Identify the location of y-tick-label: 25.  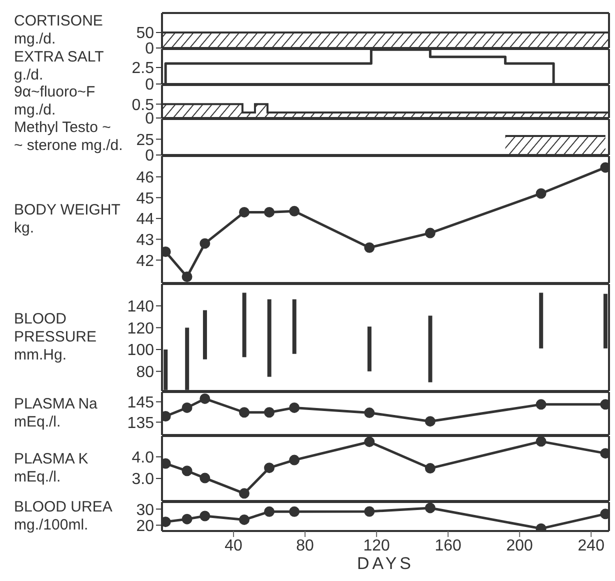
(145, 140).